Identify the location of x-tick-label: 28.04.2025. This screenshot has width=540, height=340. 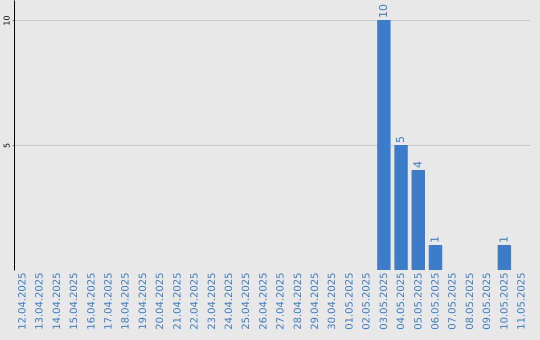
(298, 301).